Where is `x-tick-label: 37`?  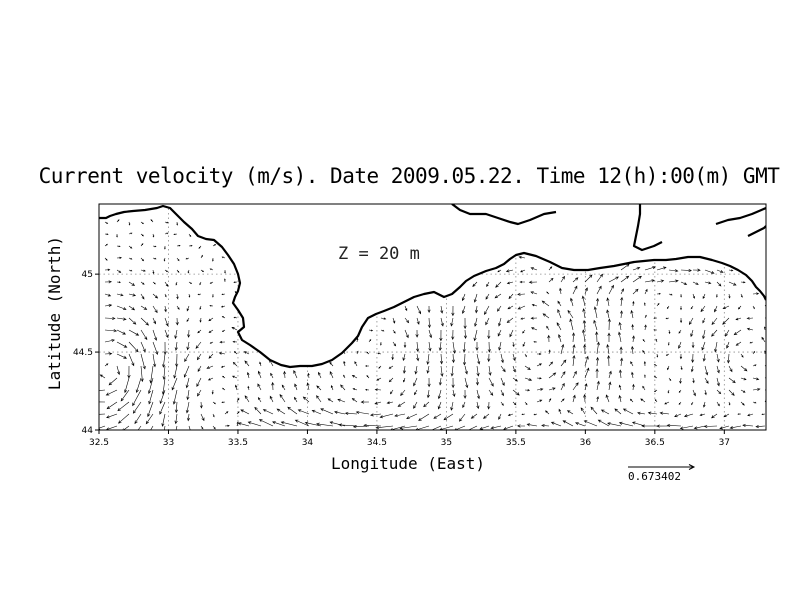
x-tick-label: 37 is located at coordinates (724, 443).